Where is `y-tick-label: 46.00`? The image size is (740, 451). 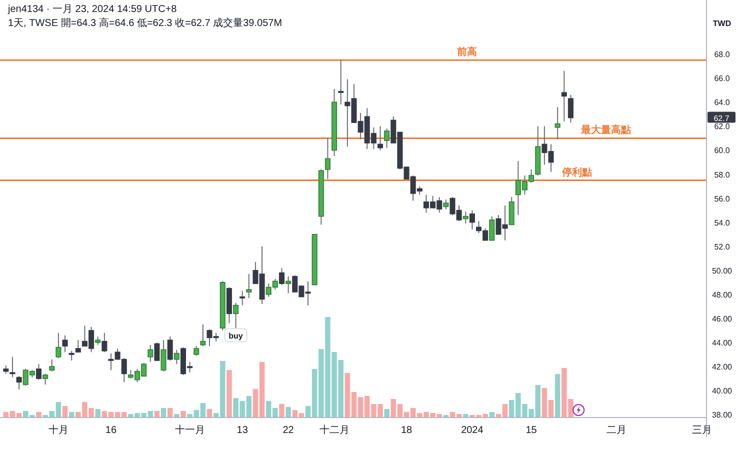
y-tick-label: 46.00 is located at coordinates (722, 319).